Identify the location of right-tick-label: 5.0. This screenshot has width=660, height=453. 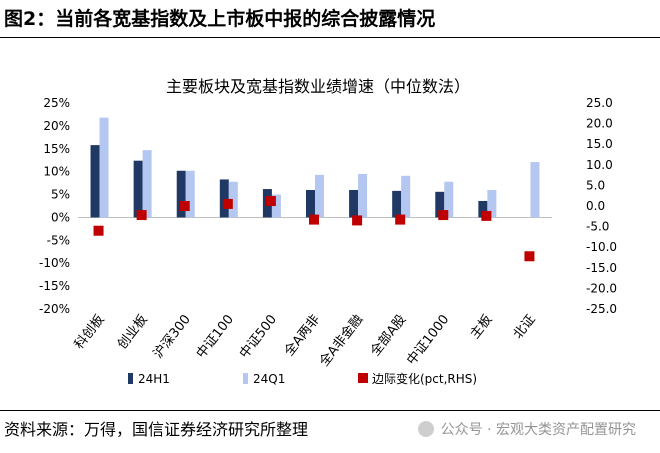
(595, 185).